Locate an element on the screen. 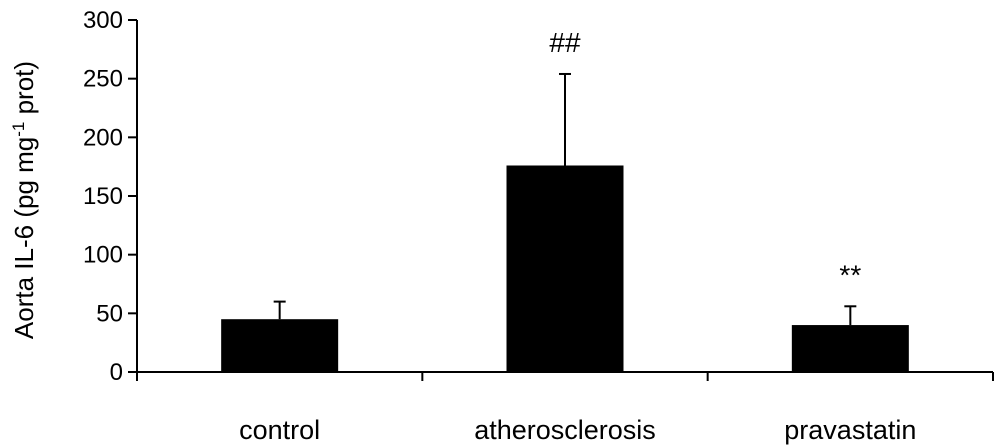  y-tick-label: 50 is located at coordinates (109, 313).